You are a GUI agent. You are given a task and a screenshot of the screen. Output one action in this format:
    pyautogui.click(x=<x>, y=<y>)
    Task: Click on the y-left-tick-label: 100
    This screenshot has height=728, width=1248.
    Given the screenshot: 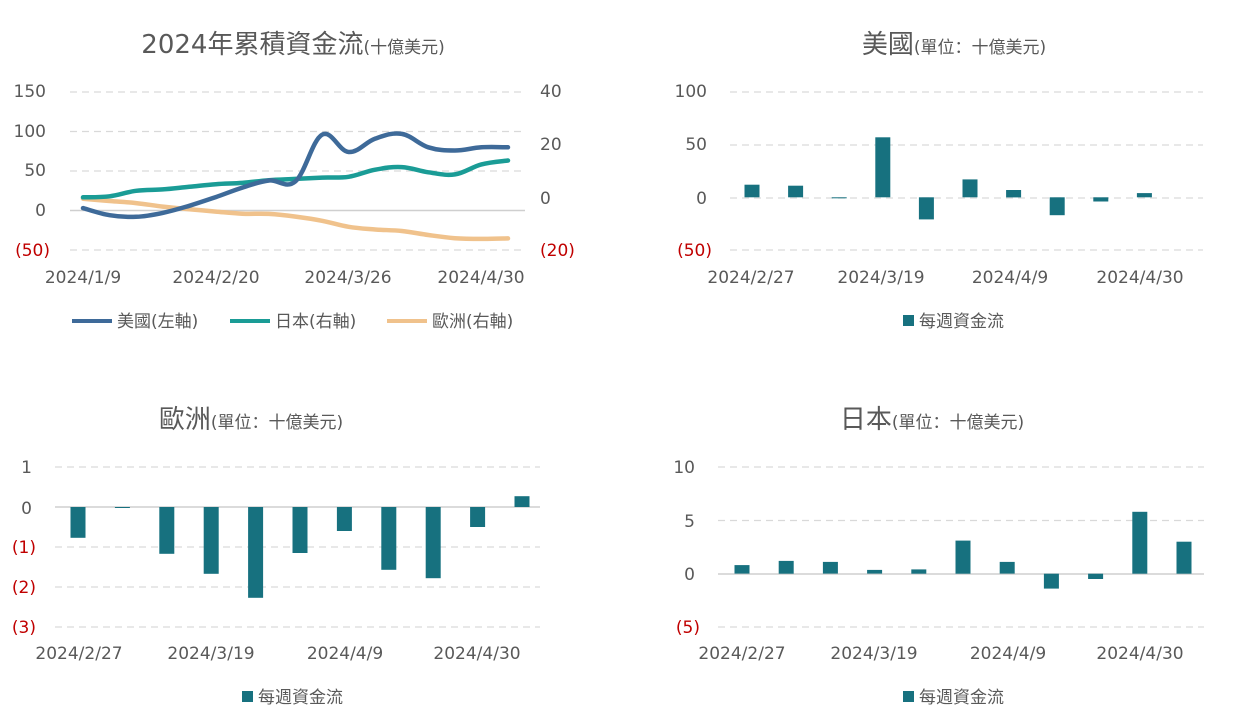 What is the action you would take?
    pyautogui.click(x=30, y=132)
    